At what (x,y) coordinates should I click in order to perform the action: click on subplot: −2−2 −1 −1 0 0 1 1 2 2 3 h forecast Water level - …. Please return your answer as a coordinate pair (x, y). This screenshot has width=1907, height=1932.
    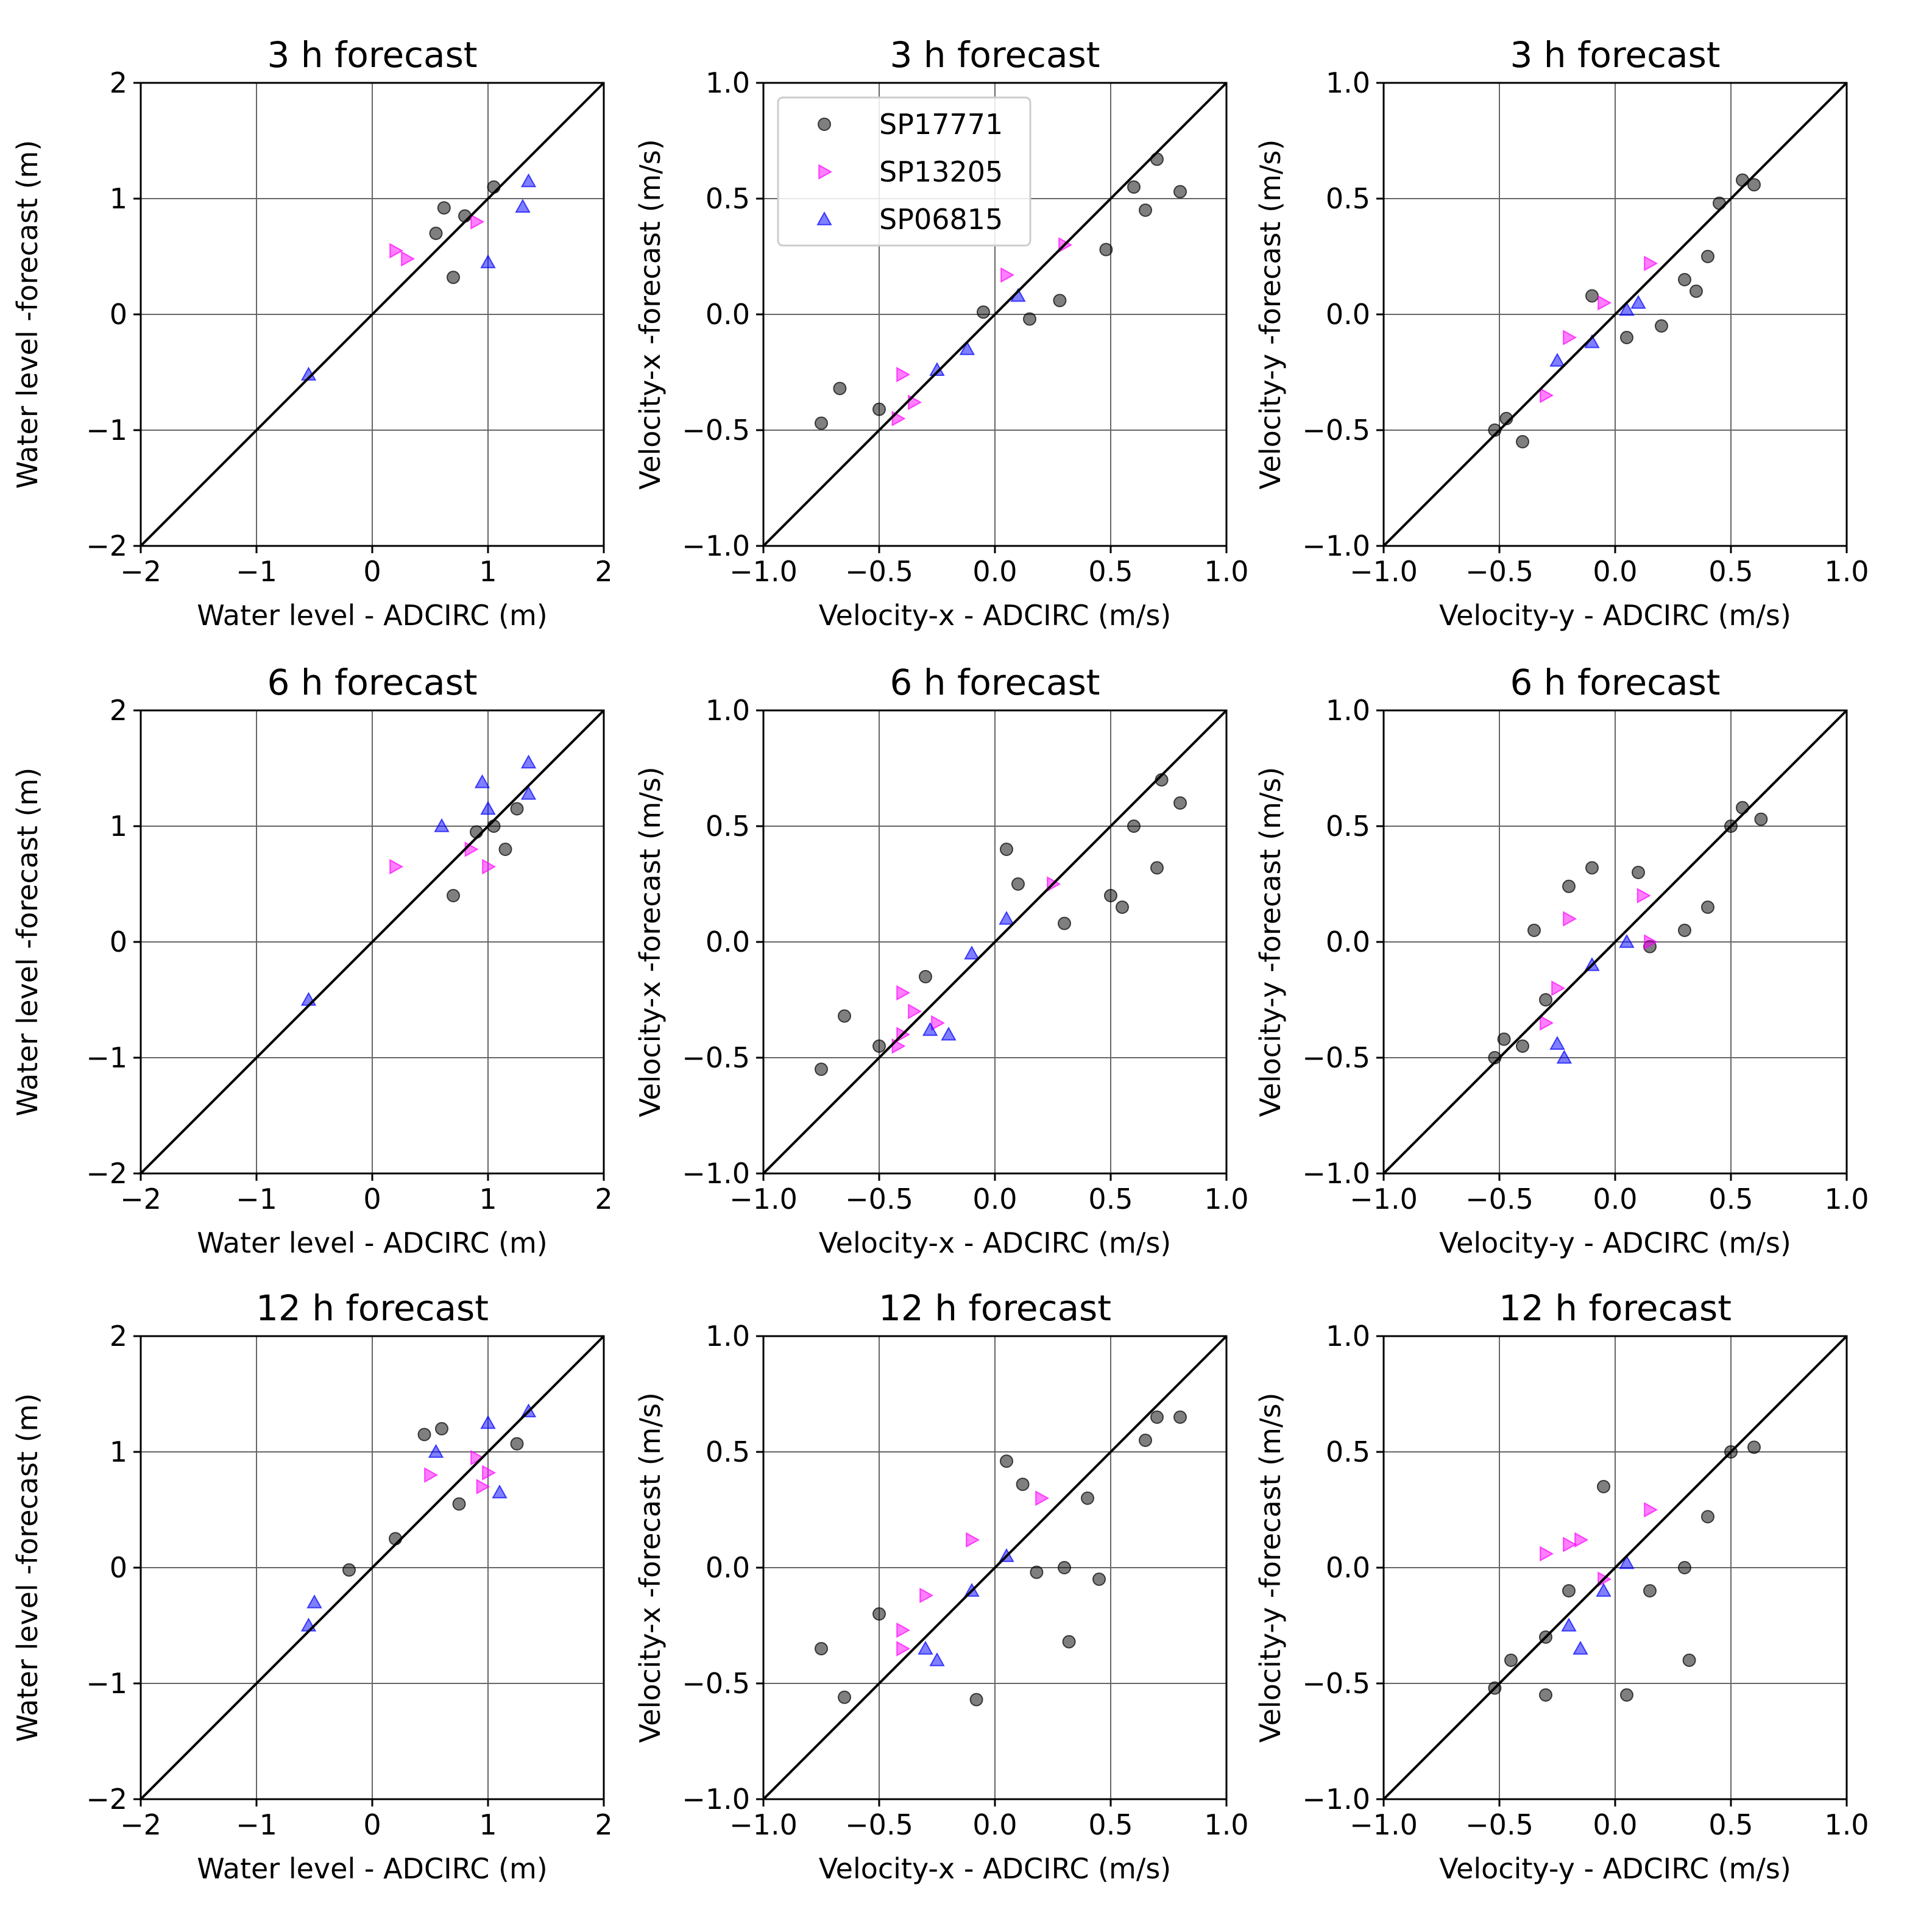
    Looking at the image, I should click on (312, 333).